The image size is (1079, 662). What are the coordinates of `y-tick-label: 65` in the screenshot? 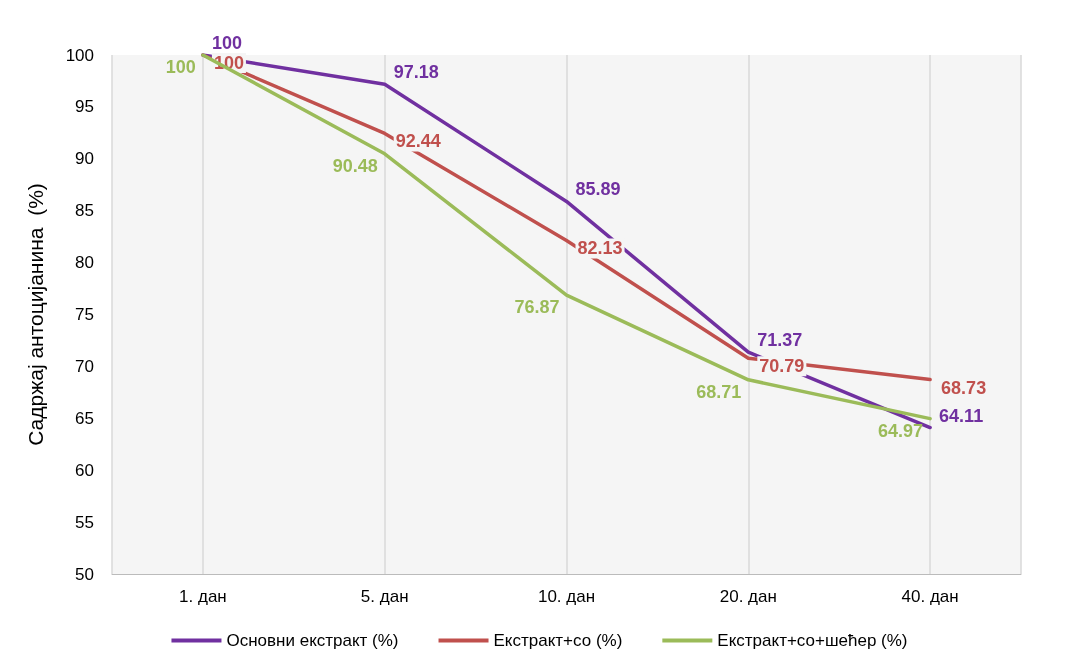 It's located at (84, 418).